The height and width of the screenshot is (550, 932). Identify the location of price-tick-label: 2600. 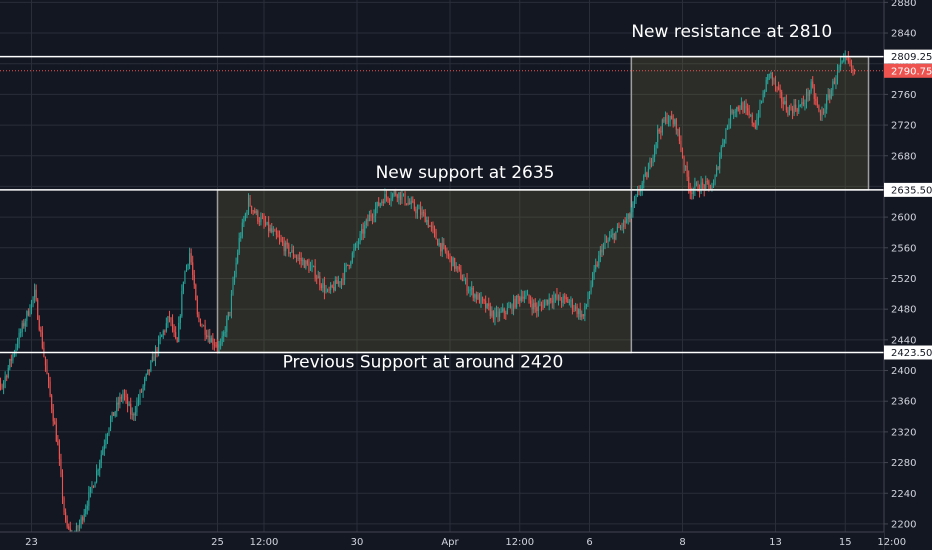
(903, 218).